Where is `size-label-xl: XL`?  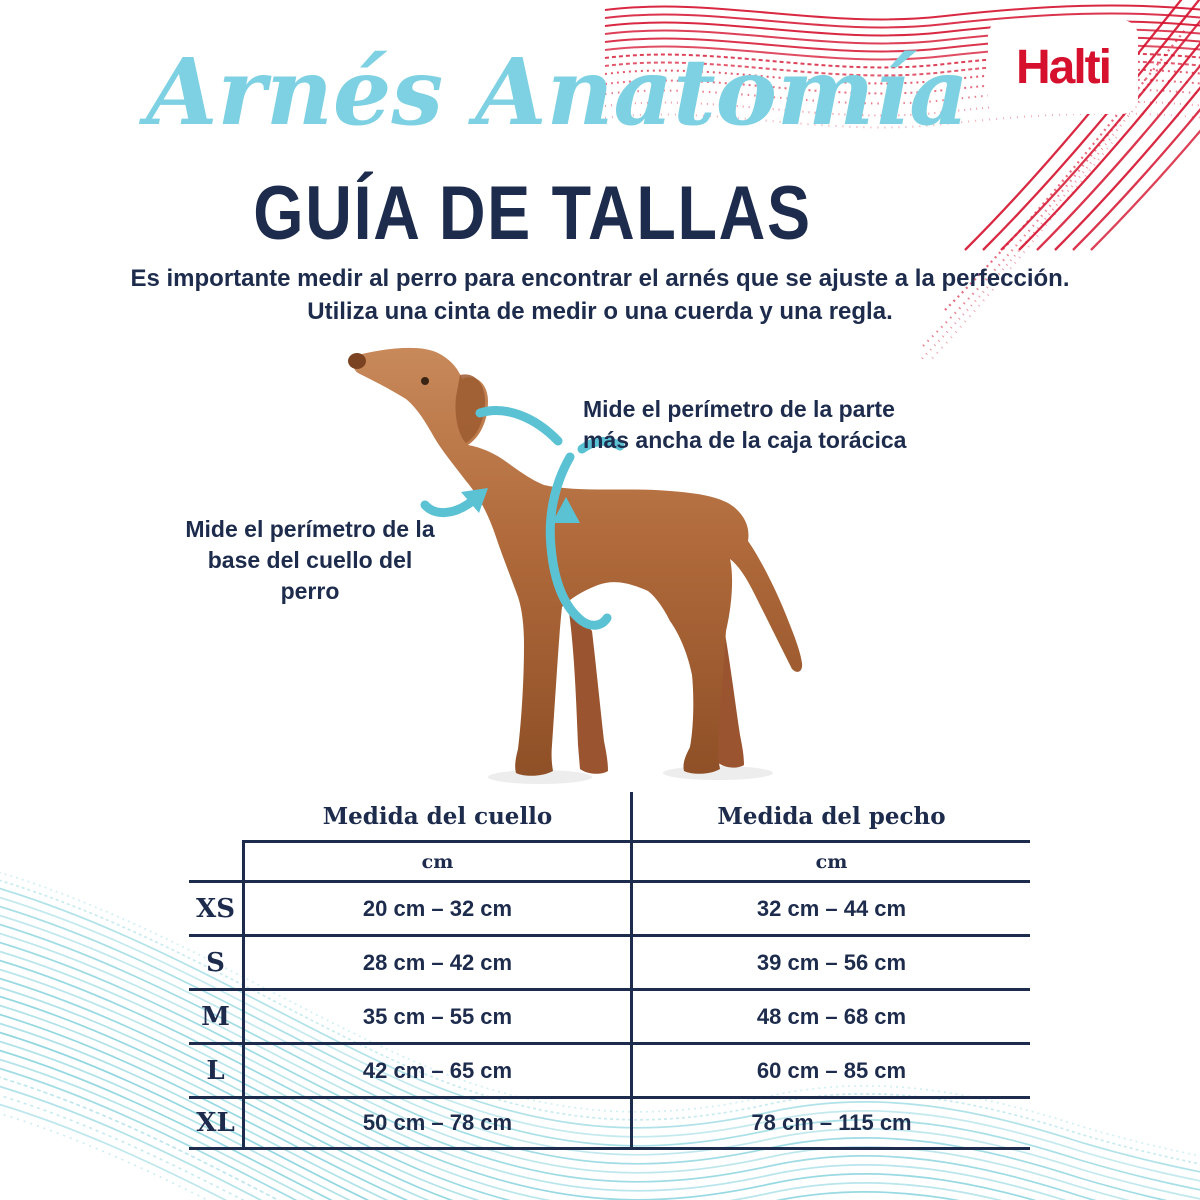 size-label-xl: XL is located at coordinates (217, 1123).